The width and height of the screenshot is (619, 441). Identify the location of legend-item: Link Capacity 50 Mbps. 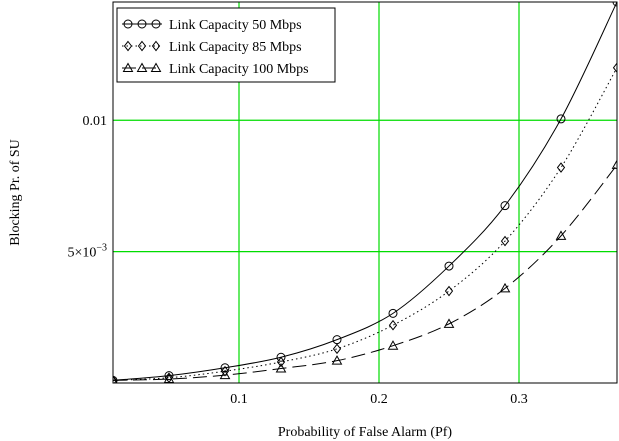
(212, 25).